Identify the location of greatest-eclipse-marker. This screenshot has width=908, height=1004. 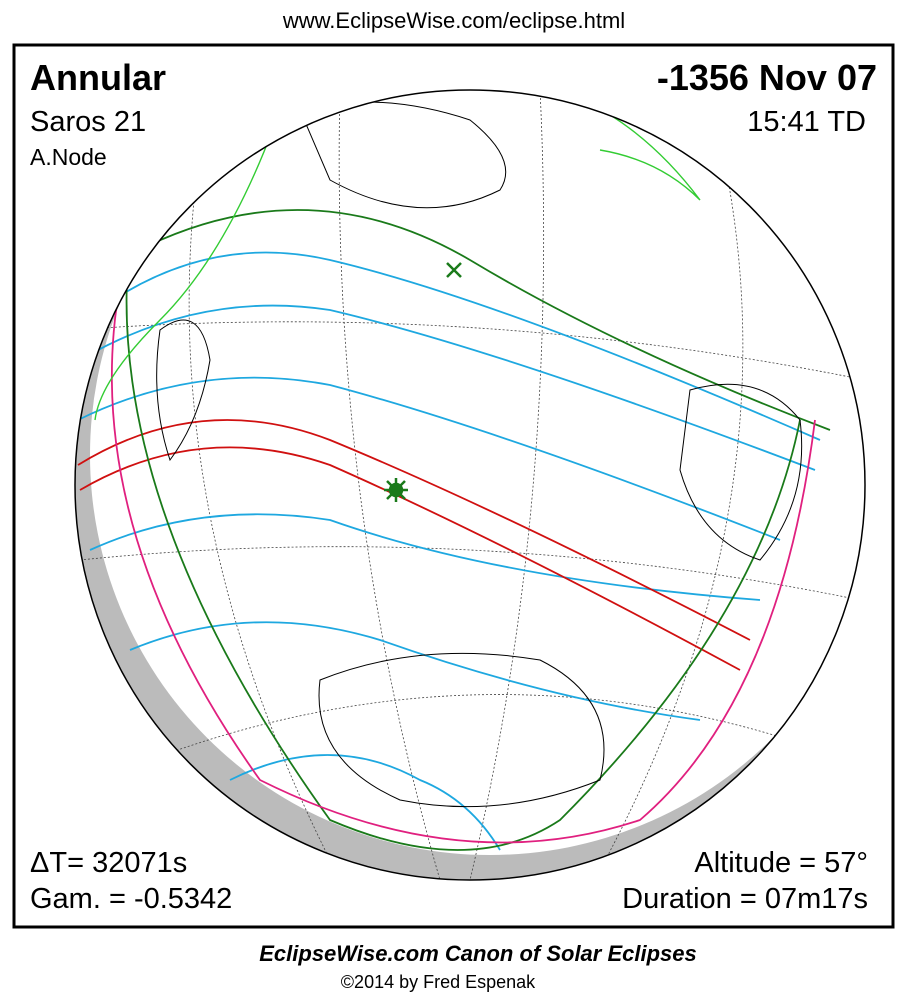
(396, 490).